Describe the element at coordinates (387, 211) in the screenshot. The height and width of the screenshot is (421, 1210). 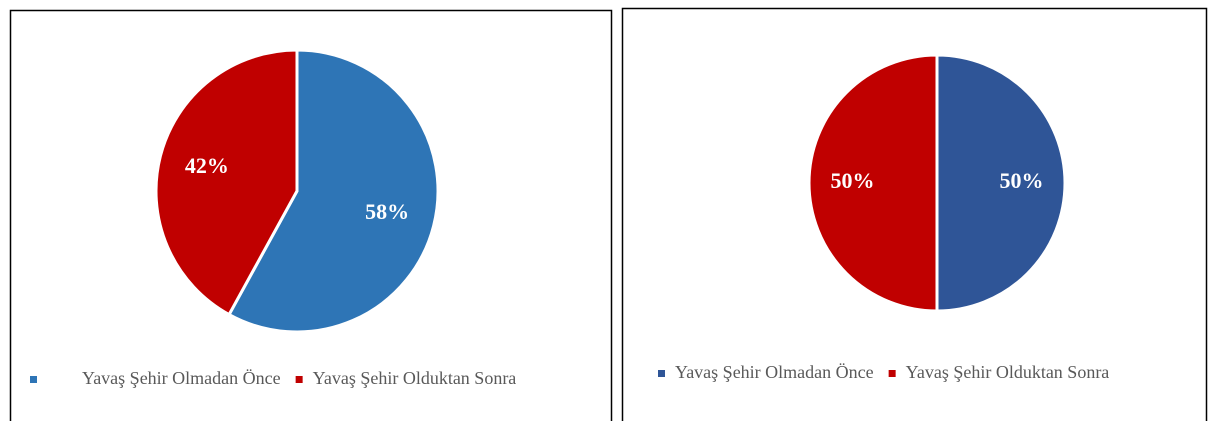
I see `data-label: 58%` at that location.